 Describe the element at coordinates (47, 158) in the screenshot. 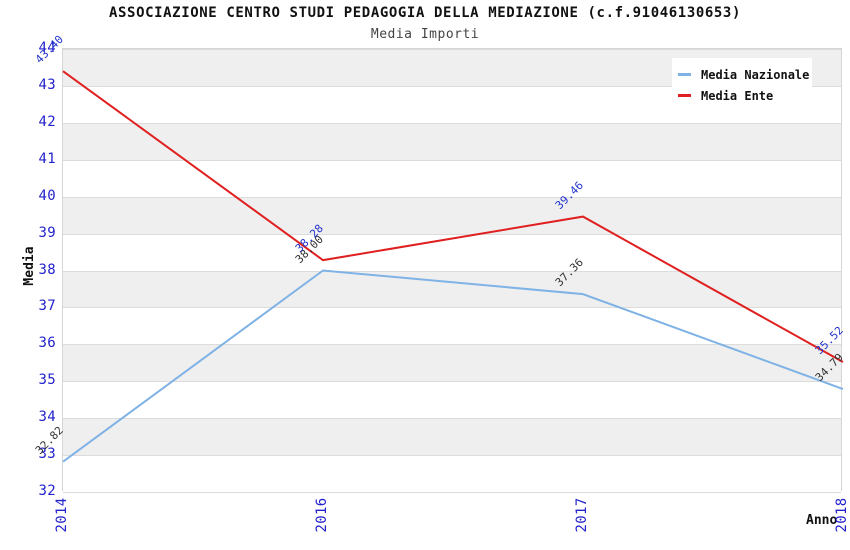

I see `y-tick-label: 41` at that location.